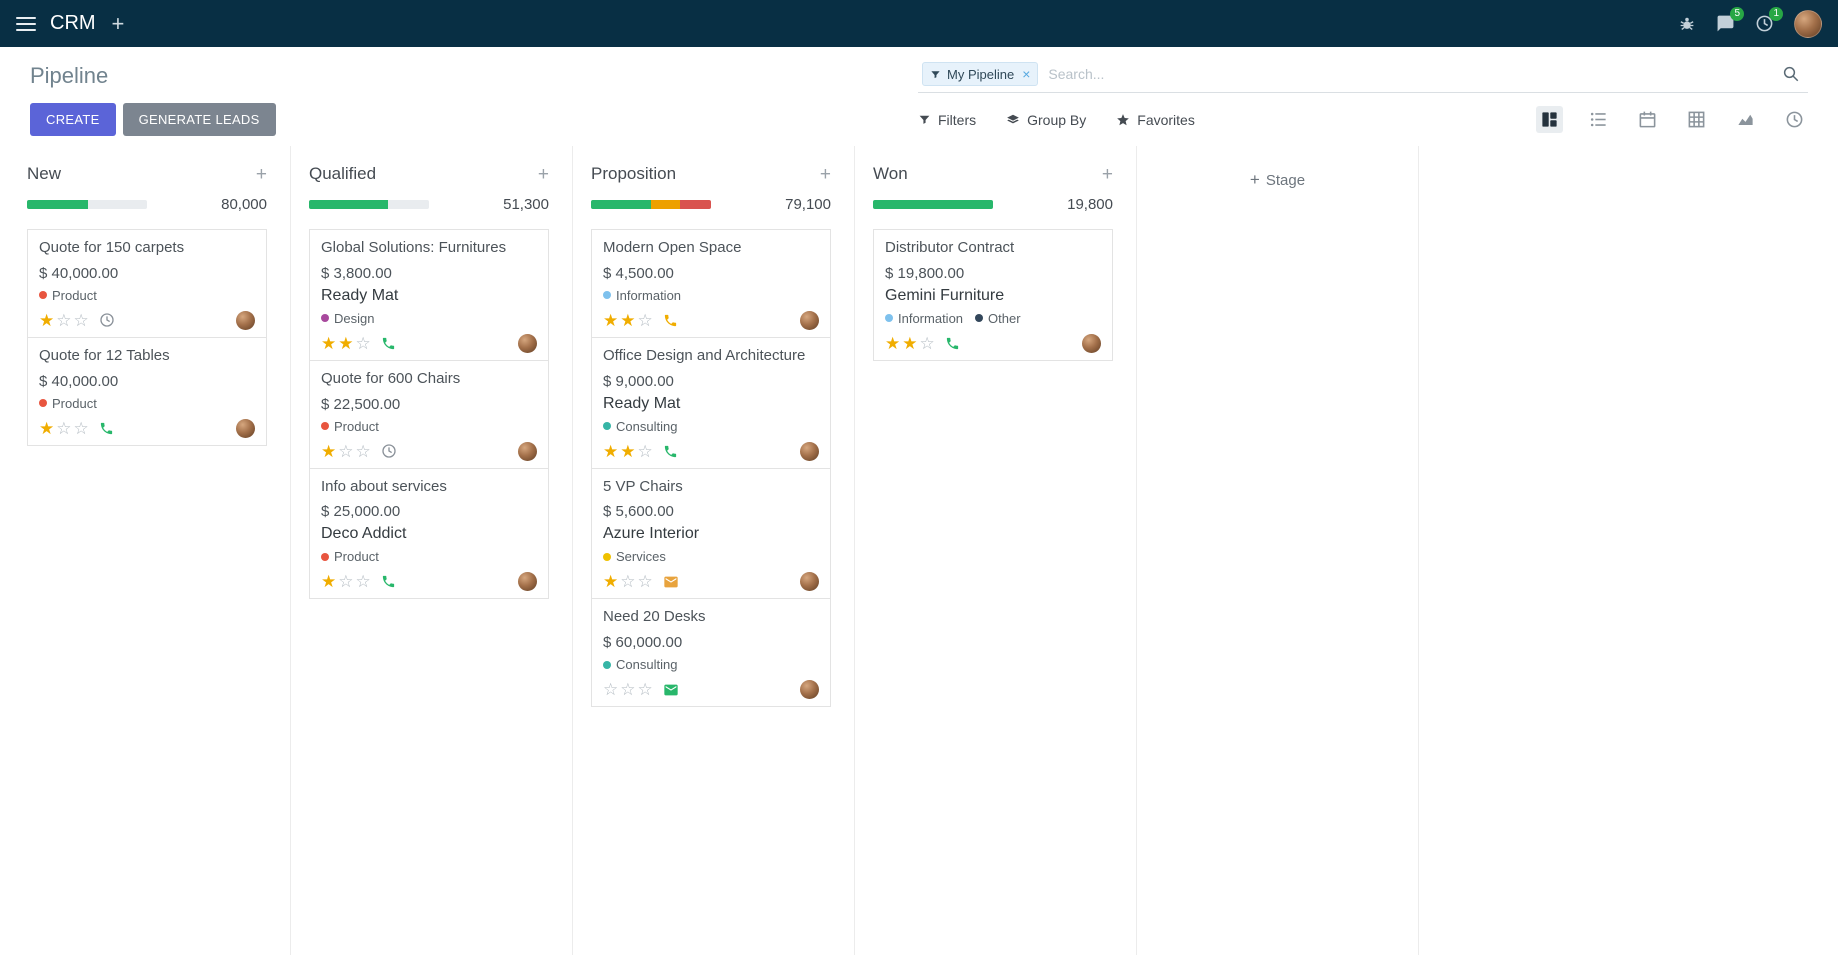 The image size is (1838, 955). What do you see at coordinates (73, 23) in the screenshot?
I see `app-name: CRM` at bounding box center [73, 23].